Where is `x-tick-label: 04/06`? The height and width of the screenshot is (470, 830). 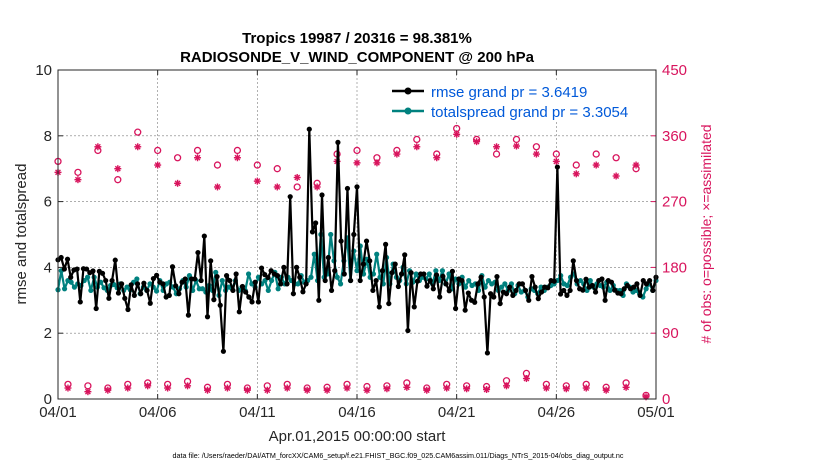 x-tick-label: 04/06 is located at coordinates (158, 412).